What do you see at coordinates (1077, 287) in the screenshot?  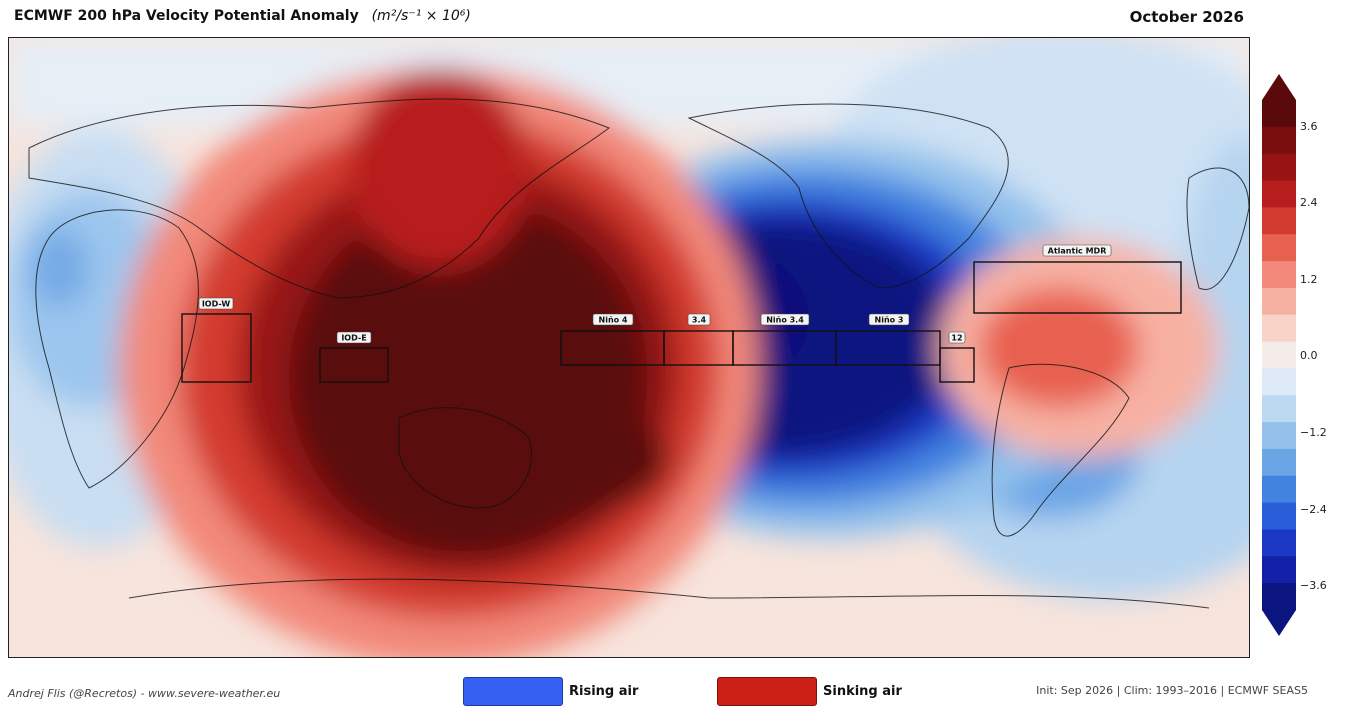 I see `region-box-atlantic-mdr` at bounding box center [1077, 287].